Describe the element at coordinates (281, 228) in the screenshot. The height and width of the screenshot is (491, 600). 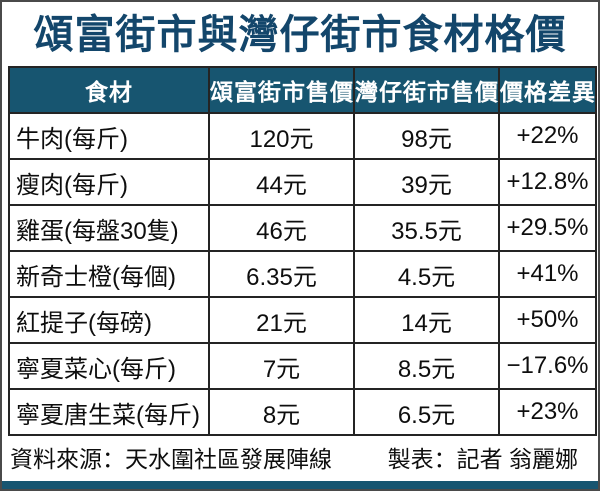
I see `cell-value: 46元` at that location.